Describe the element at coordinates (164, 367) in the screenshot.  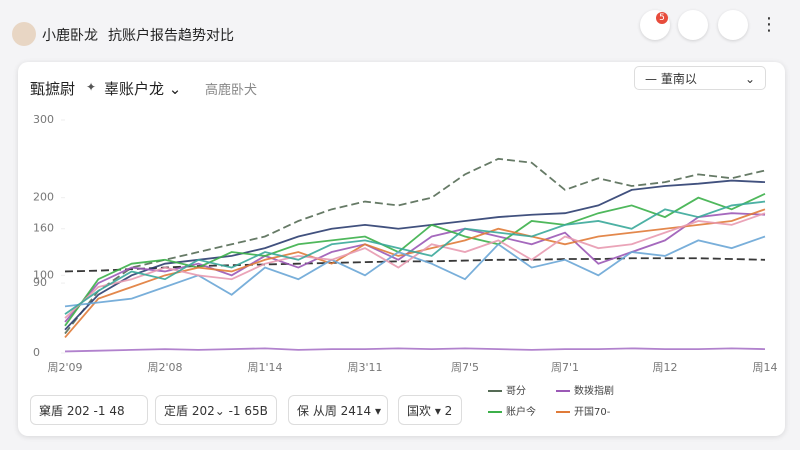
I see `x-tick-label: 周2'08` at that location.